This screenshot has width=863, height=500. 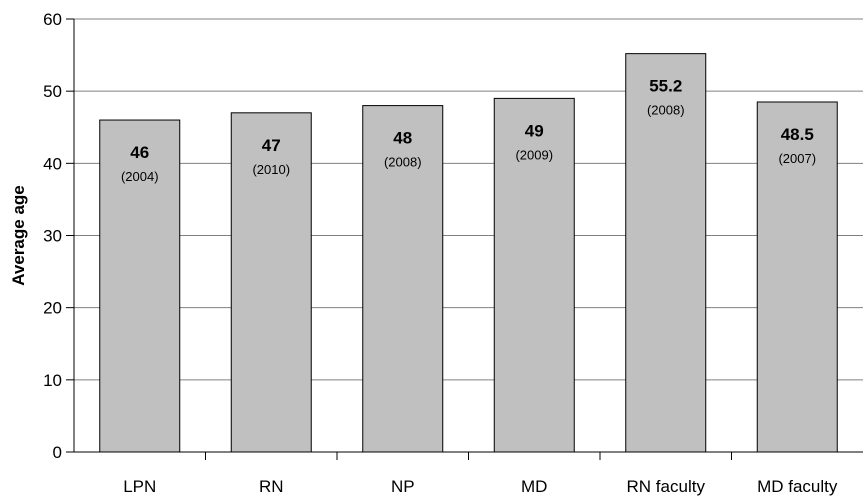 What do you see at coordinates (797, 486) in the screenshot?
I see `x-category-label: MD faculty` at bounding box center [797, 486].